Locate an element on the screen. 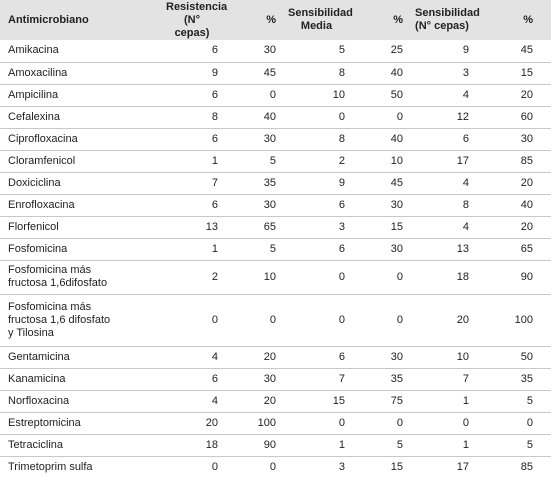 The image size is (551, 478). table-row: Fosfomicina 1 5 6 30 13 65 is located at coordinates (275, 249).